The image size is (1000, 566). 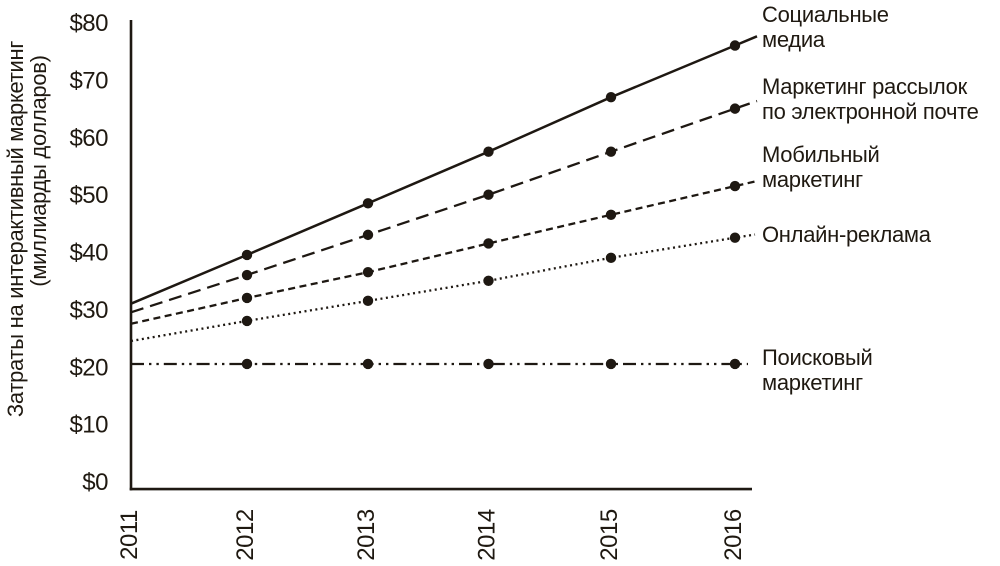 I want to click on series-point-email-marketing-2012, so click(x=247, y=275).